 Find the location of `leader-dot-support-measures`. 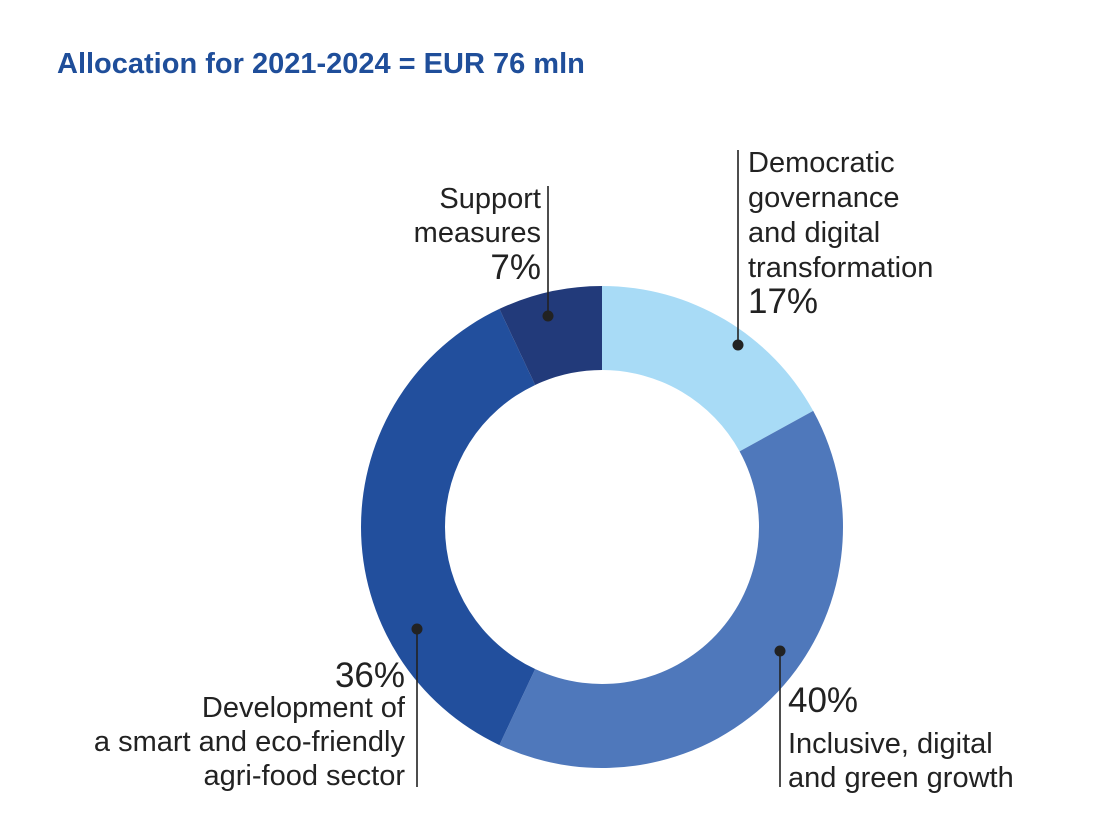

leader-dot-support-measures is located at coordinates (548, 316).